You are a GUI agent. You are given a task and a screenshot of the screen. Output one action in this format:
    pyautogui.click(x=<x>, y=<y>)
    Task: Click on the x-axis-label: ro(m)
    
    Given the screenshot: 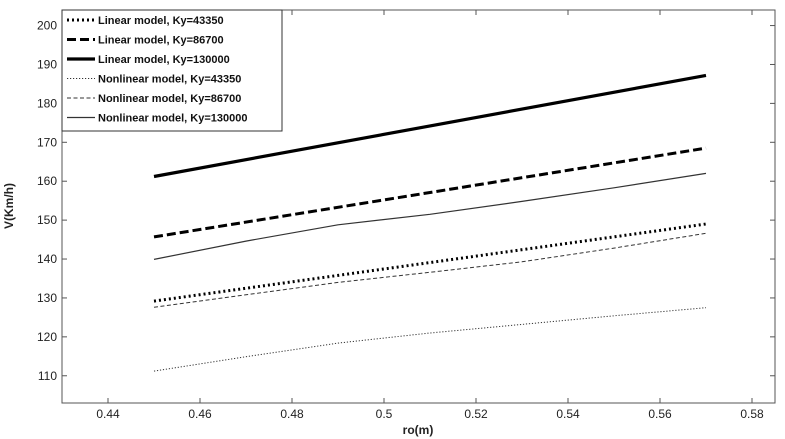 What is the action you would take?
    pyautogui.click(x=418, y=430)
    